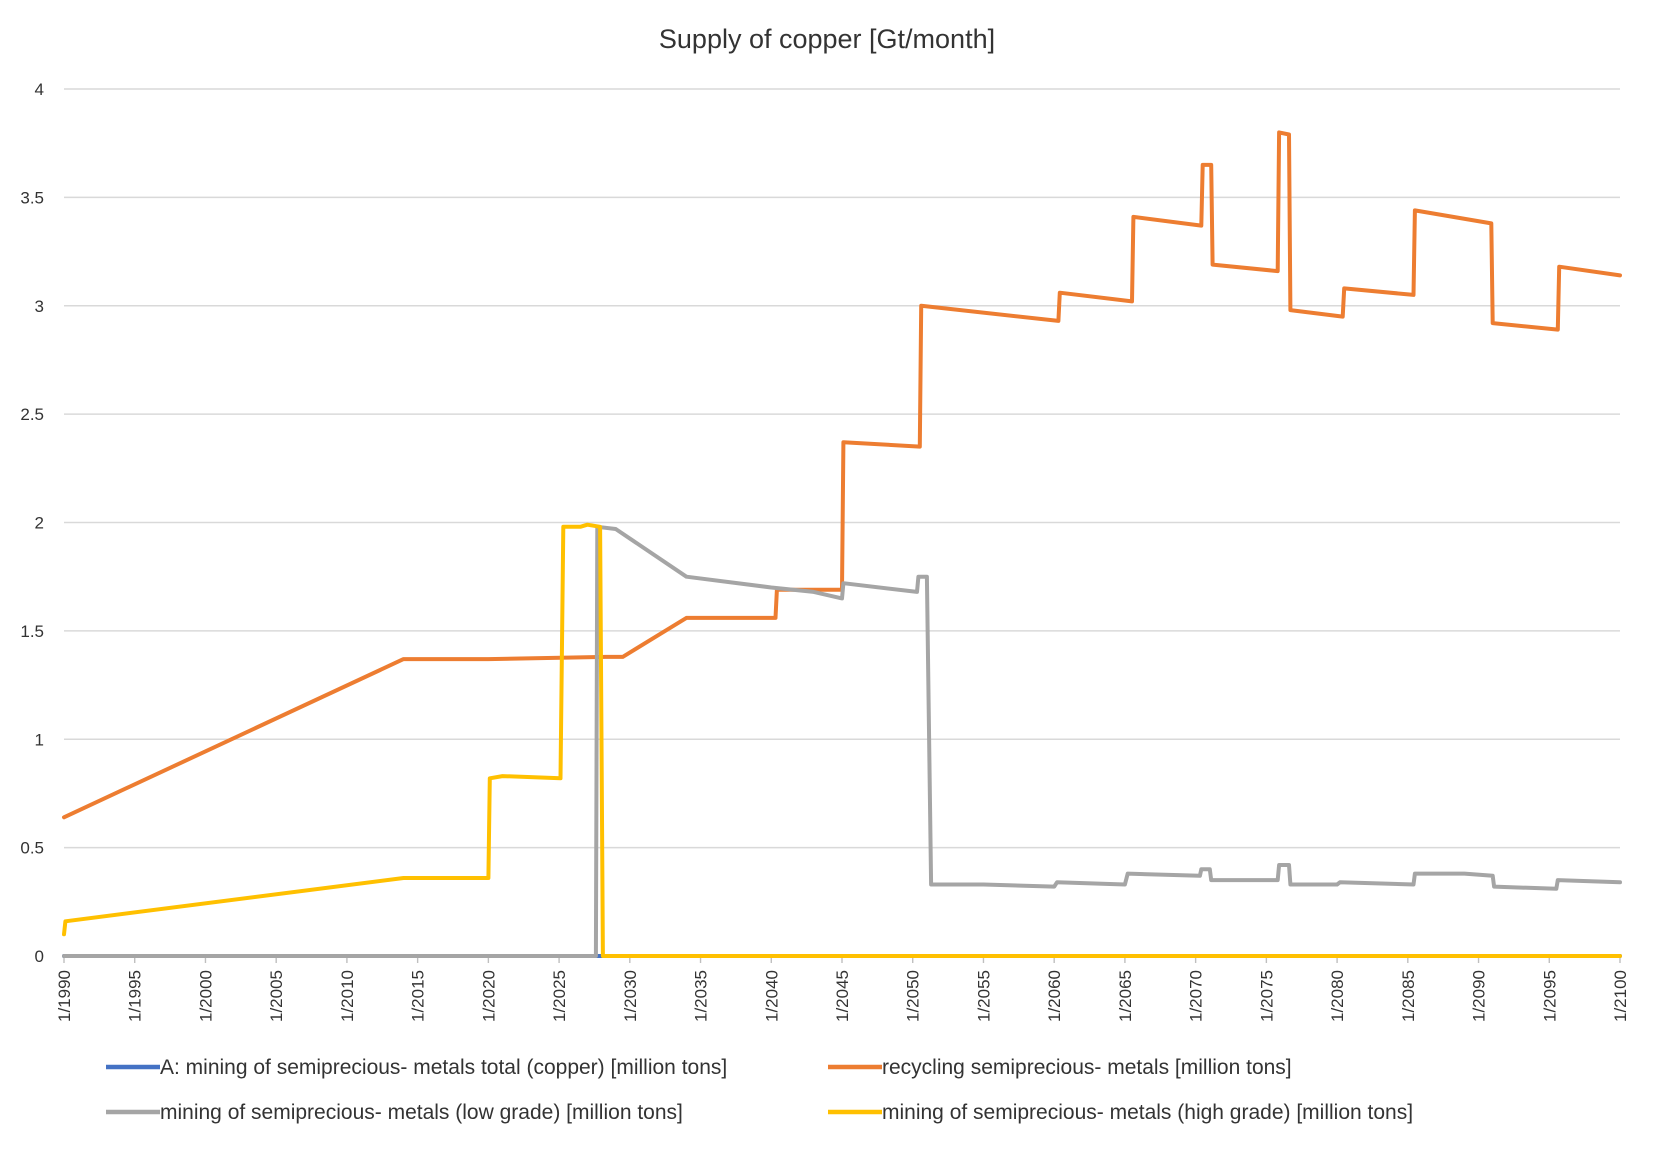 The height and width of the screenshot is (1157, 1654). Describe the element at coordinates (1054, 996) in the screenshot. I see `x-tick-label: 1/2060` at that location.